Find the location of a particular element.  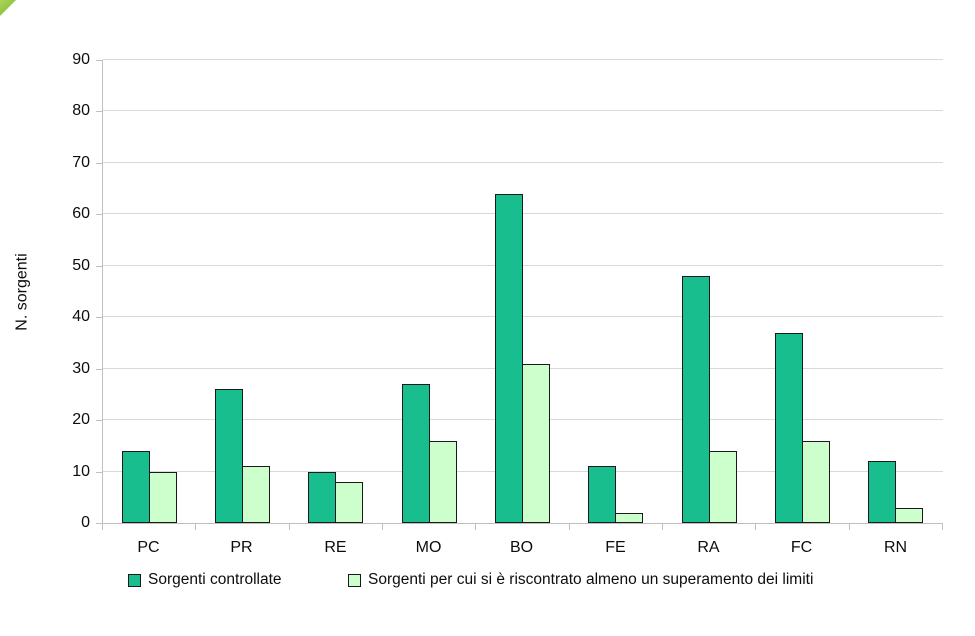

bar-ra-series2 is located at coordinates (723, 487).